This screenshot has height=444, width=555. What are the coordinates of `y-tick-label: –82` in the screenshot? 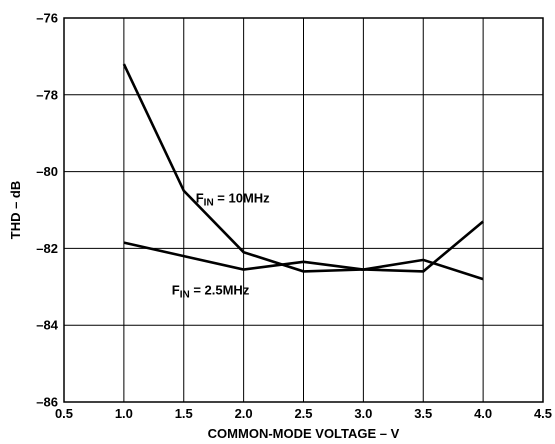 It's located at (47, 248).